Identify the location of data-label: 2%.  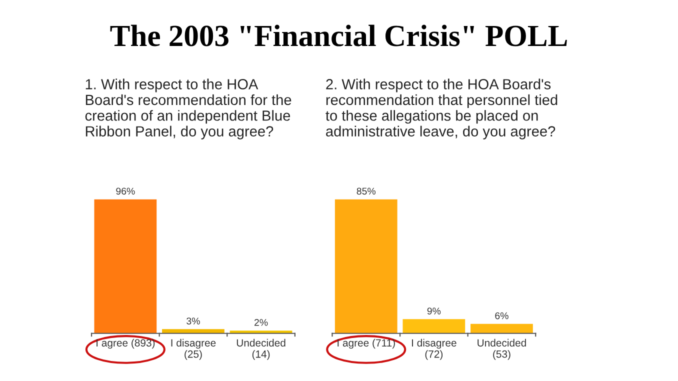
(261, 322).